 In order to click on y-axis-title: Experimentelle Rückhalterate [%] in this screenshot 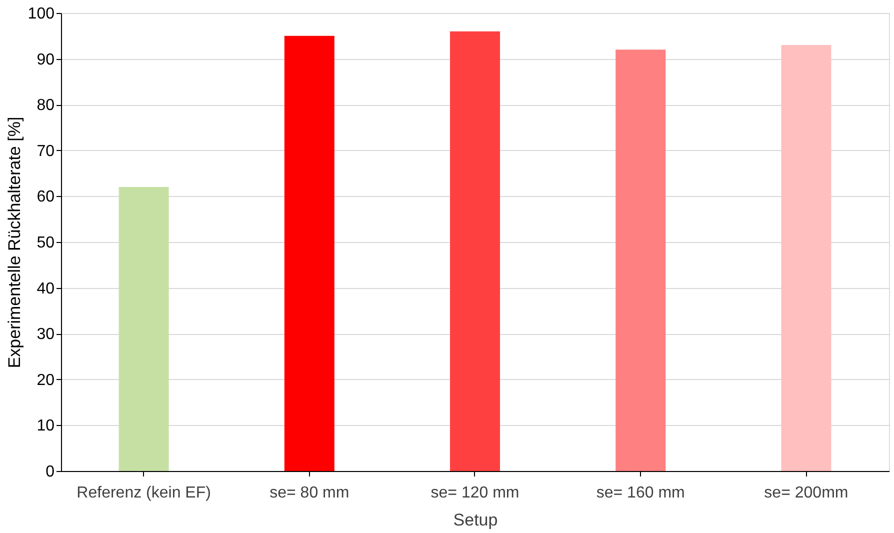, I will do `click(14, 242)`.